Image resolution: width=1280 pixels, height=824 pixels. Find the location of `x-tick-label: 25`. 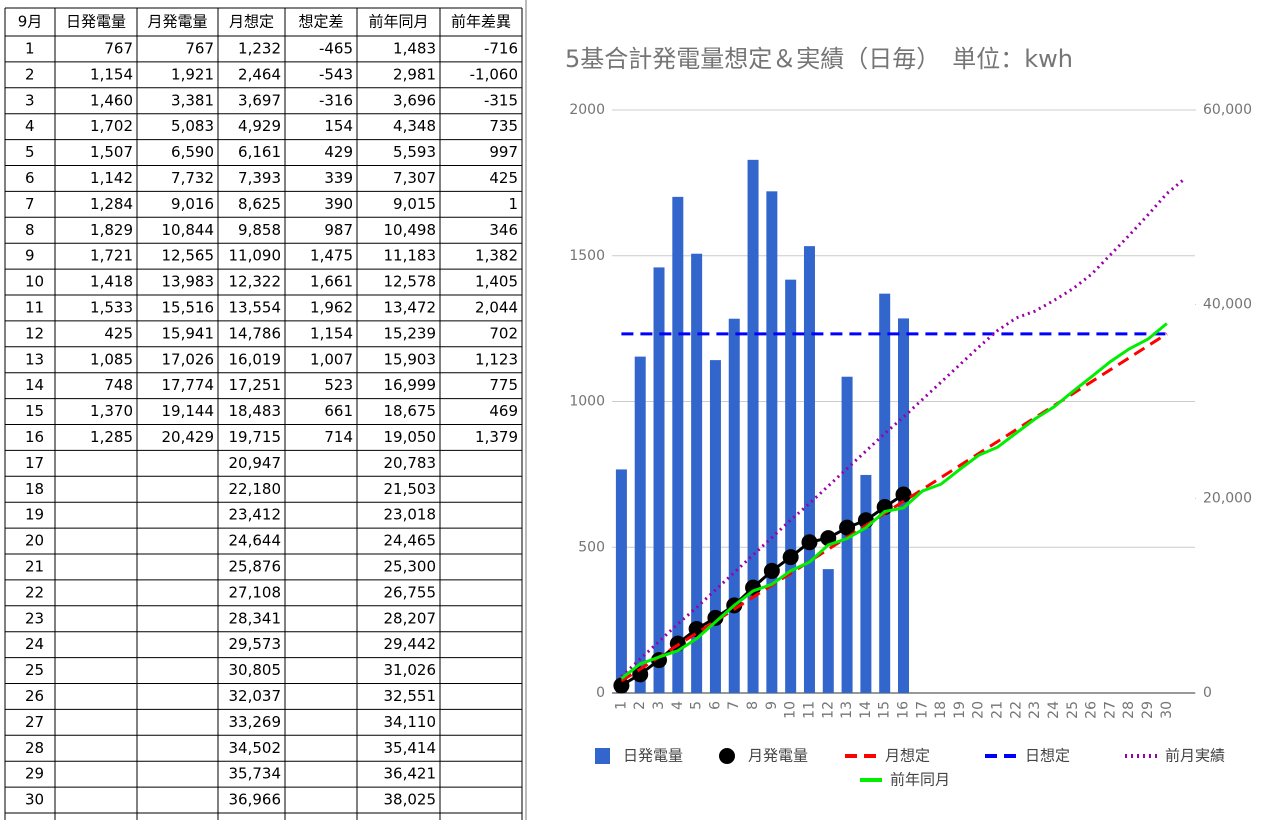

x-tick-label: 25 is located at coordinates (1073, 710).